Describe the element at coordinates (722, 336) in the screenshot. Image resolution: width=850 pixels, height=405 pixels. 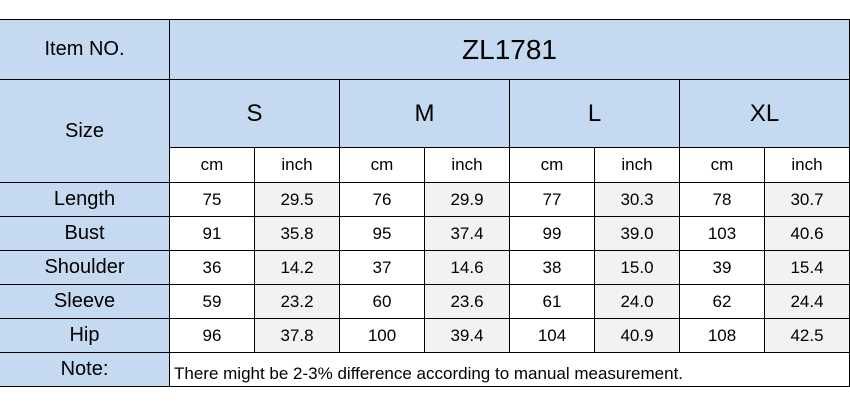
I see `value-cell: 108` at that location.